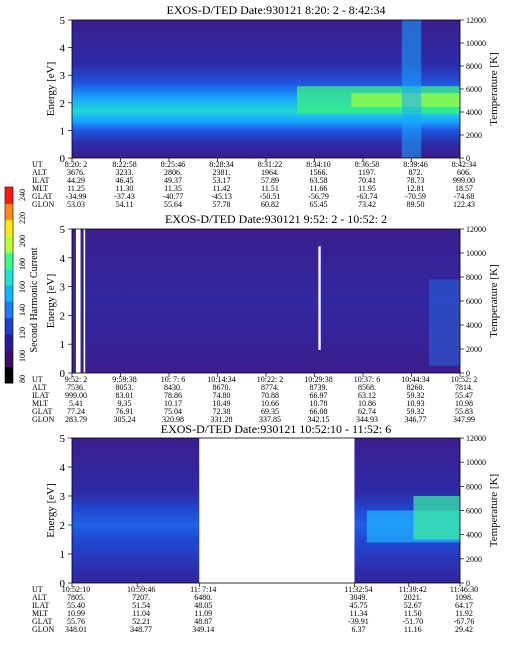 The image size is (505, 649). Describe the element at coordinates (173, 188) in the screenshot. I see `orbit-table-cell: 11.35` at that location.